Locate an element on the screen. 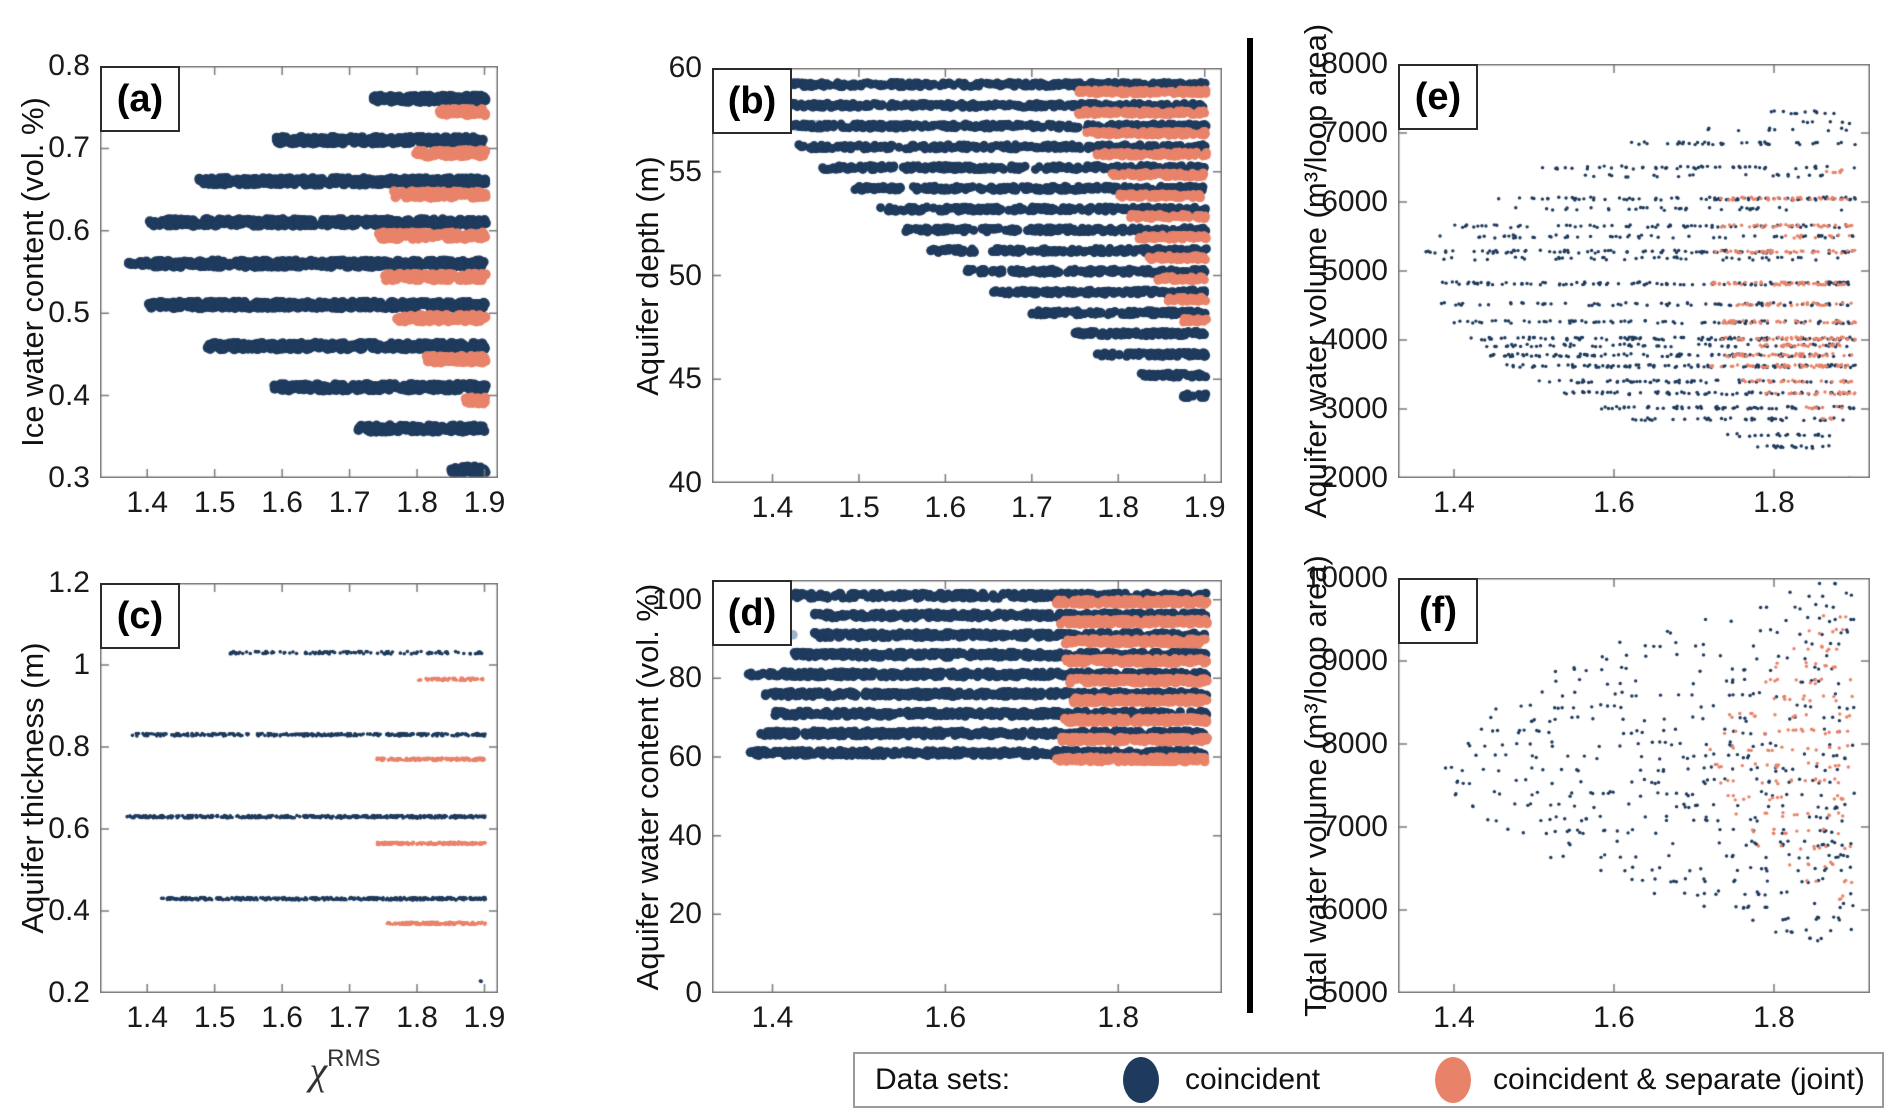  y-tick-label: 1 is located at coordinates (81, 664).